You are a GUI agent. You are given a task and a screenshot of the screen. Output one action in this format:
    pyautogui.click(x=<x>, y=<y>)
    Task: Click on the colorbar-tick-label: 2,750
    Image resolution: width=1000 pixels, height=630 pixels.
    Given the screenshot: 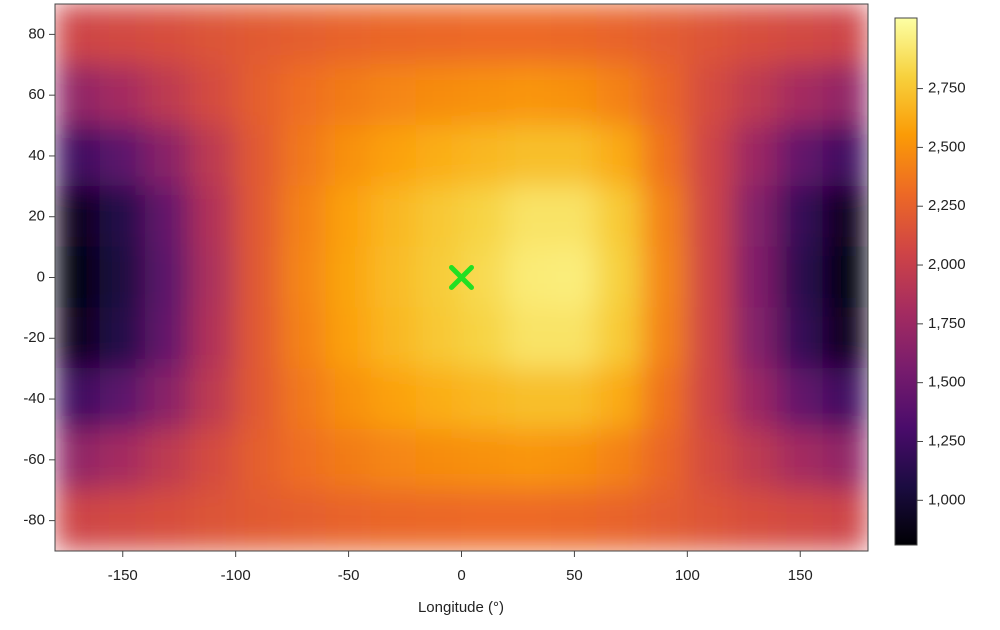 What is the action you would take?
    pyautogui.click(x=947, y=88)
    